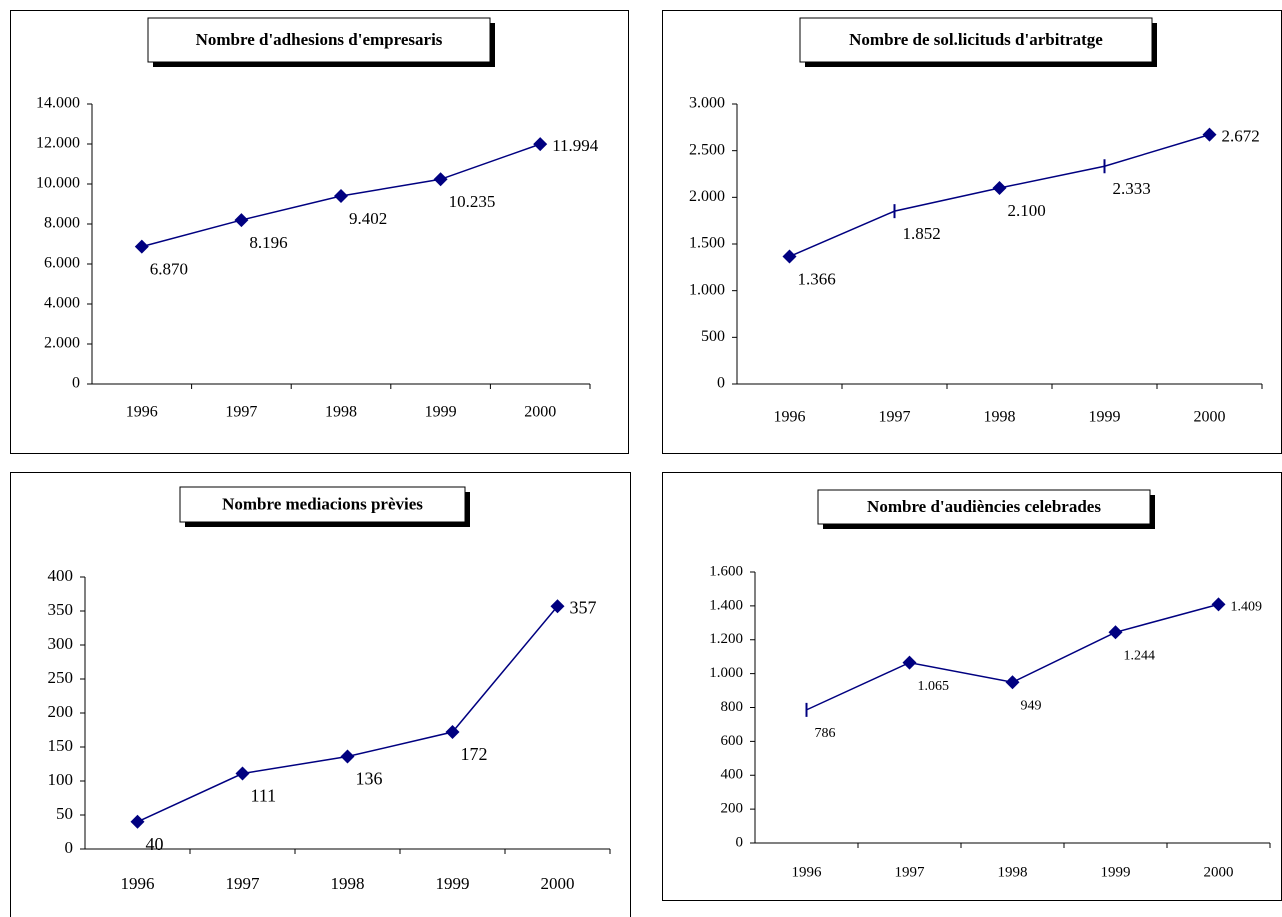 This screenshot has height=917, width=1282. Describe the element at coordinates (1031, 705) in the screenshot. I see `value-label: 949` at that location.